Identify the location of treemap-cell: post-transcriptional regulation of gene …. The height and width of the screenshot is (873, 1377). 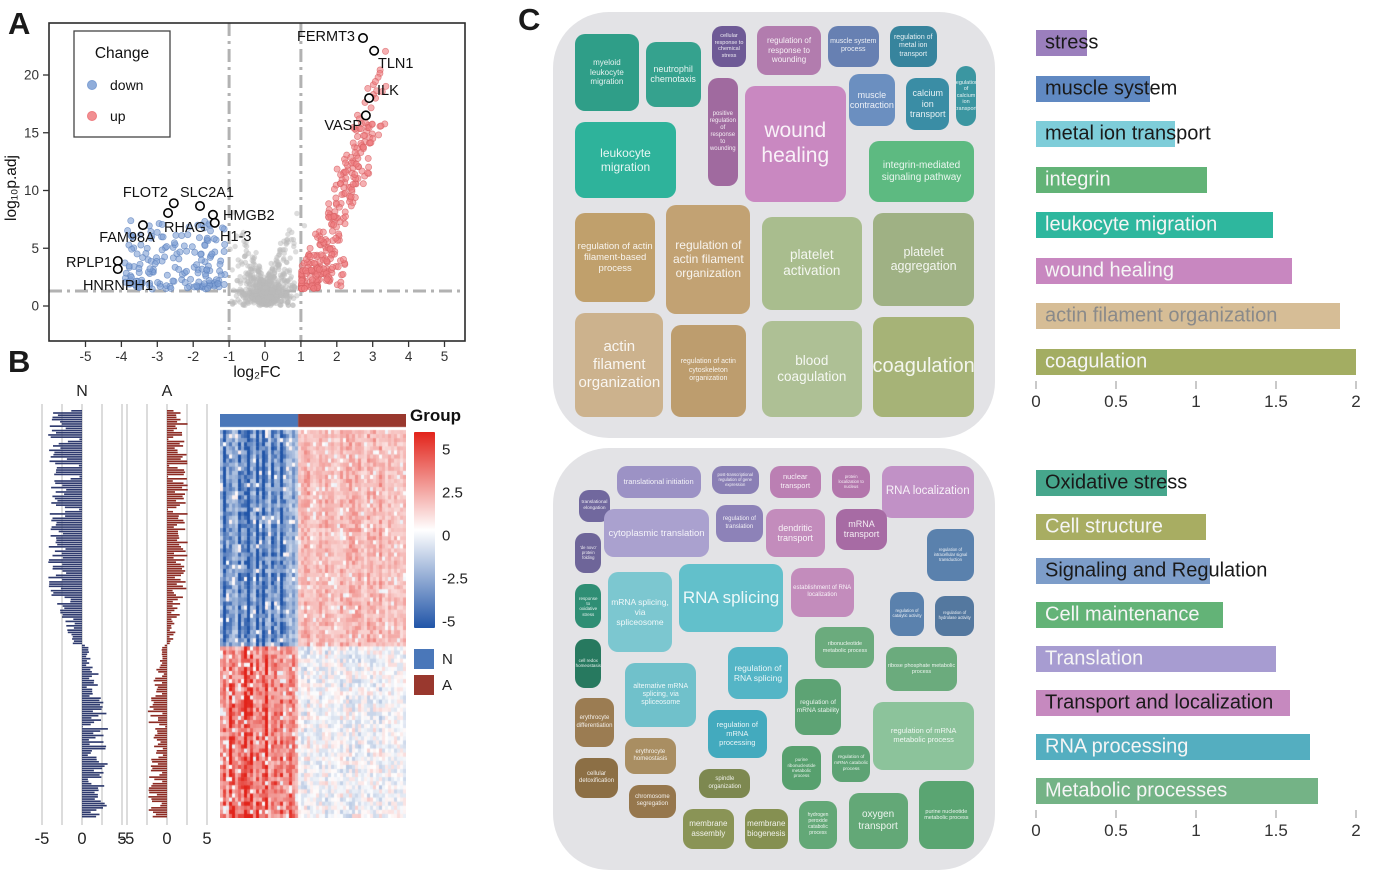
(735, 480).